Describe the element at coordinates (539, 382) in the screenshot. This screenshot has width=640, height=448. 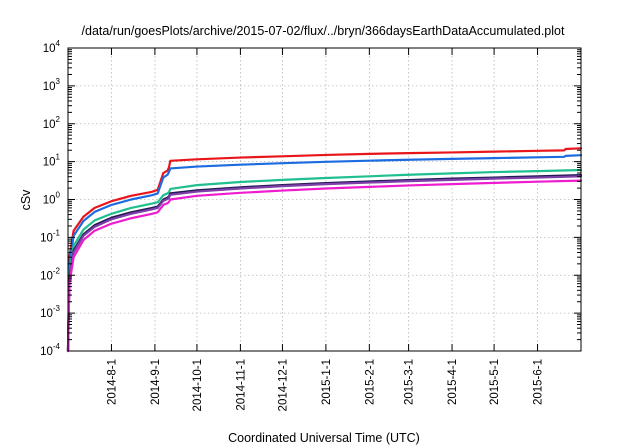
I see `x-tick-label: 2015-6-1` at that location.